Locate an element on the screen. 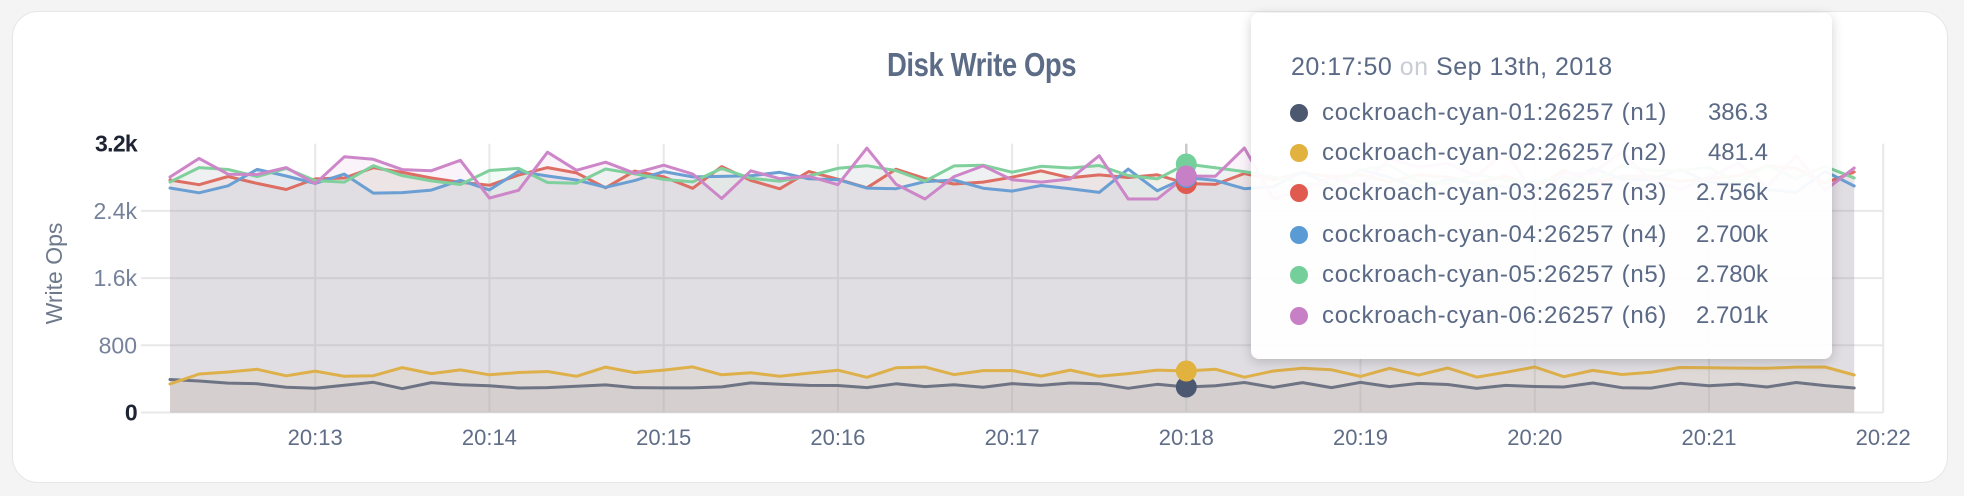  svg-text: 20:22 is located at coordinates (1883, 437).